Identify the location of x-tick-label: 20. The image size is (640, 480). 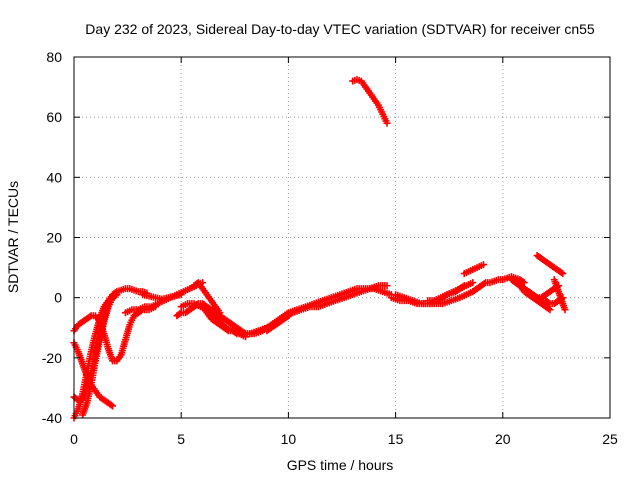
(503, 439).